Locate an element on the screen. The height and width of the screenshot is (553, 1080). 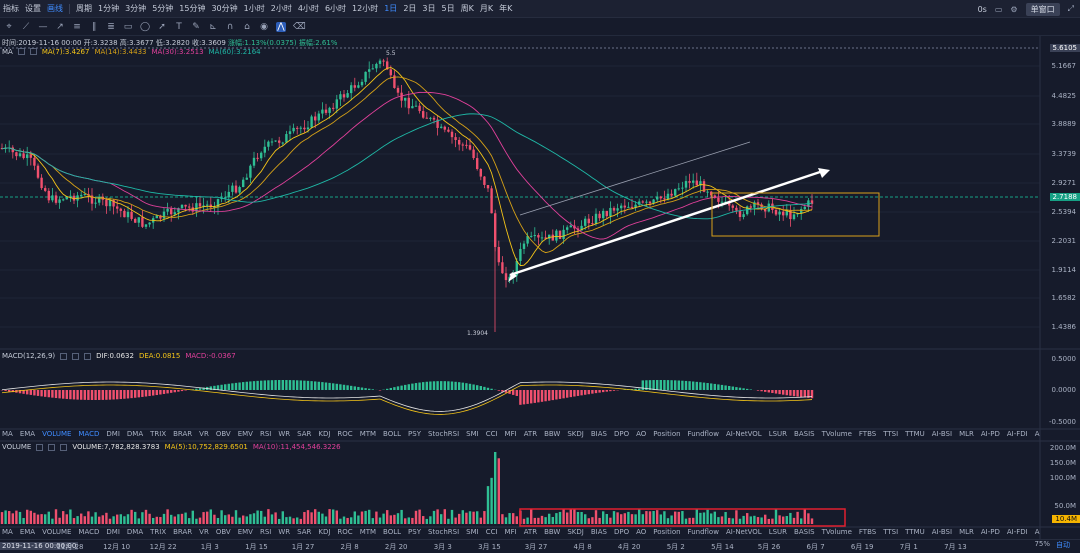
topbar-item-10: 2小时 is located at coordinates (281, 8).